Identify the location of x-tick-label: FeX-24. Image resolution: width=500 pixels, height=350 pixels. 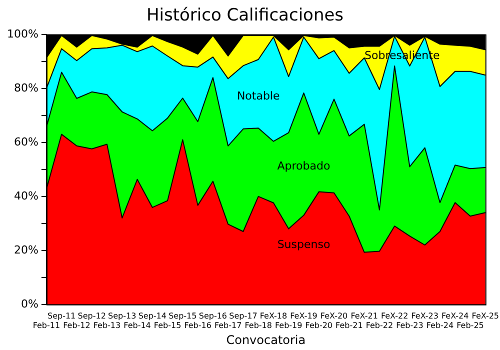
(455, 315).